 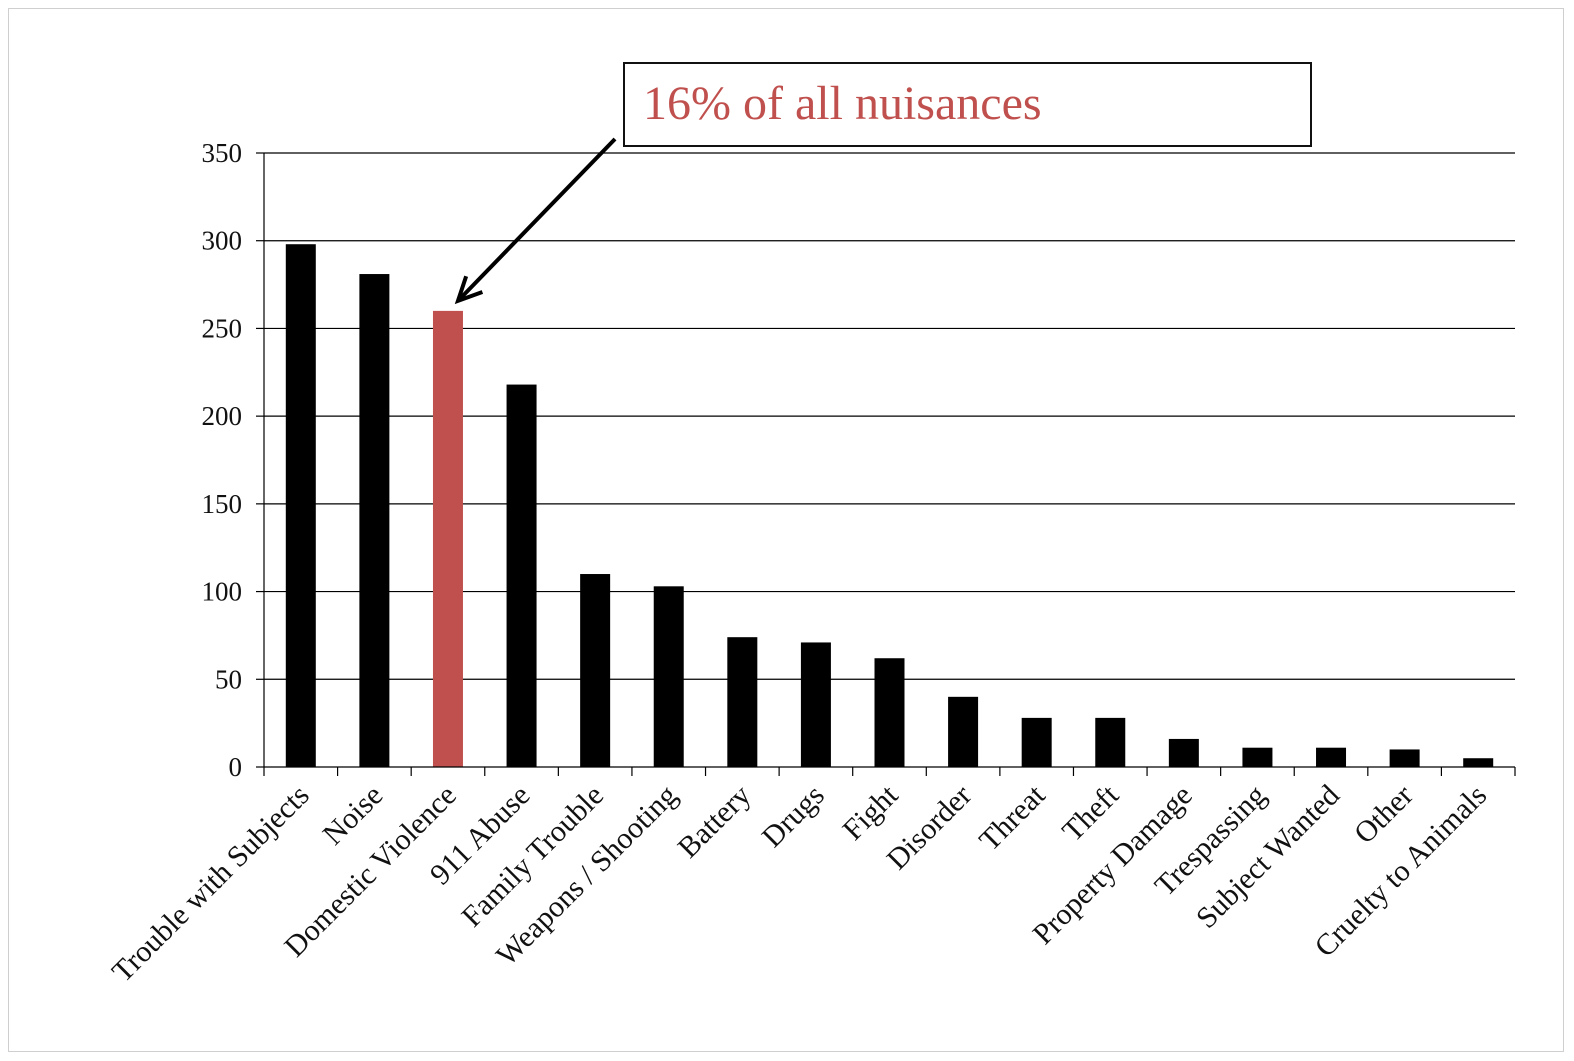 I want to click on bar-family-trouble, so click(x=595, y=670).